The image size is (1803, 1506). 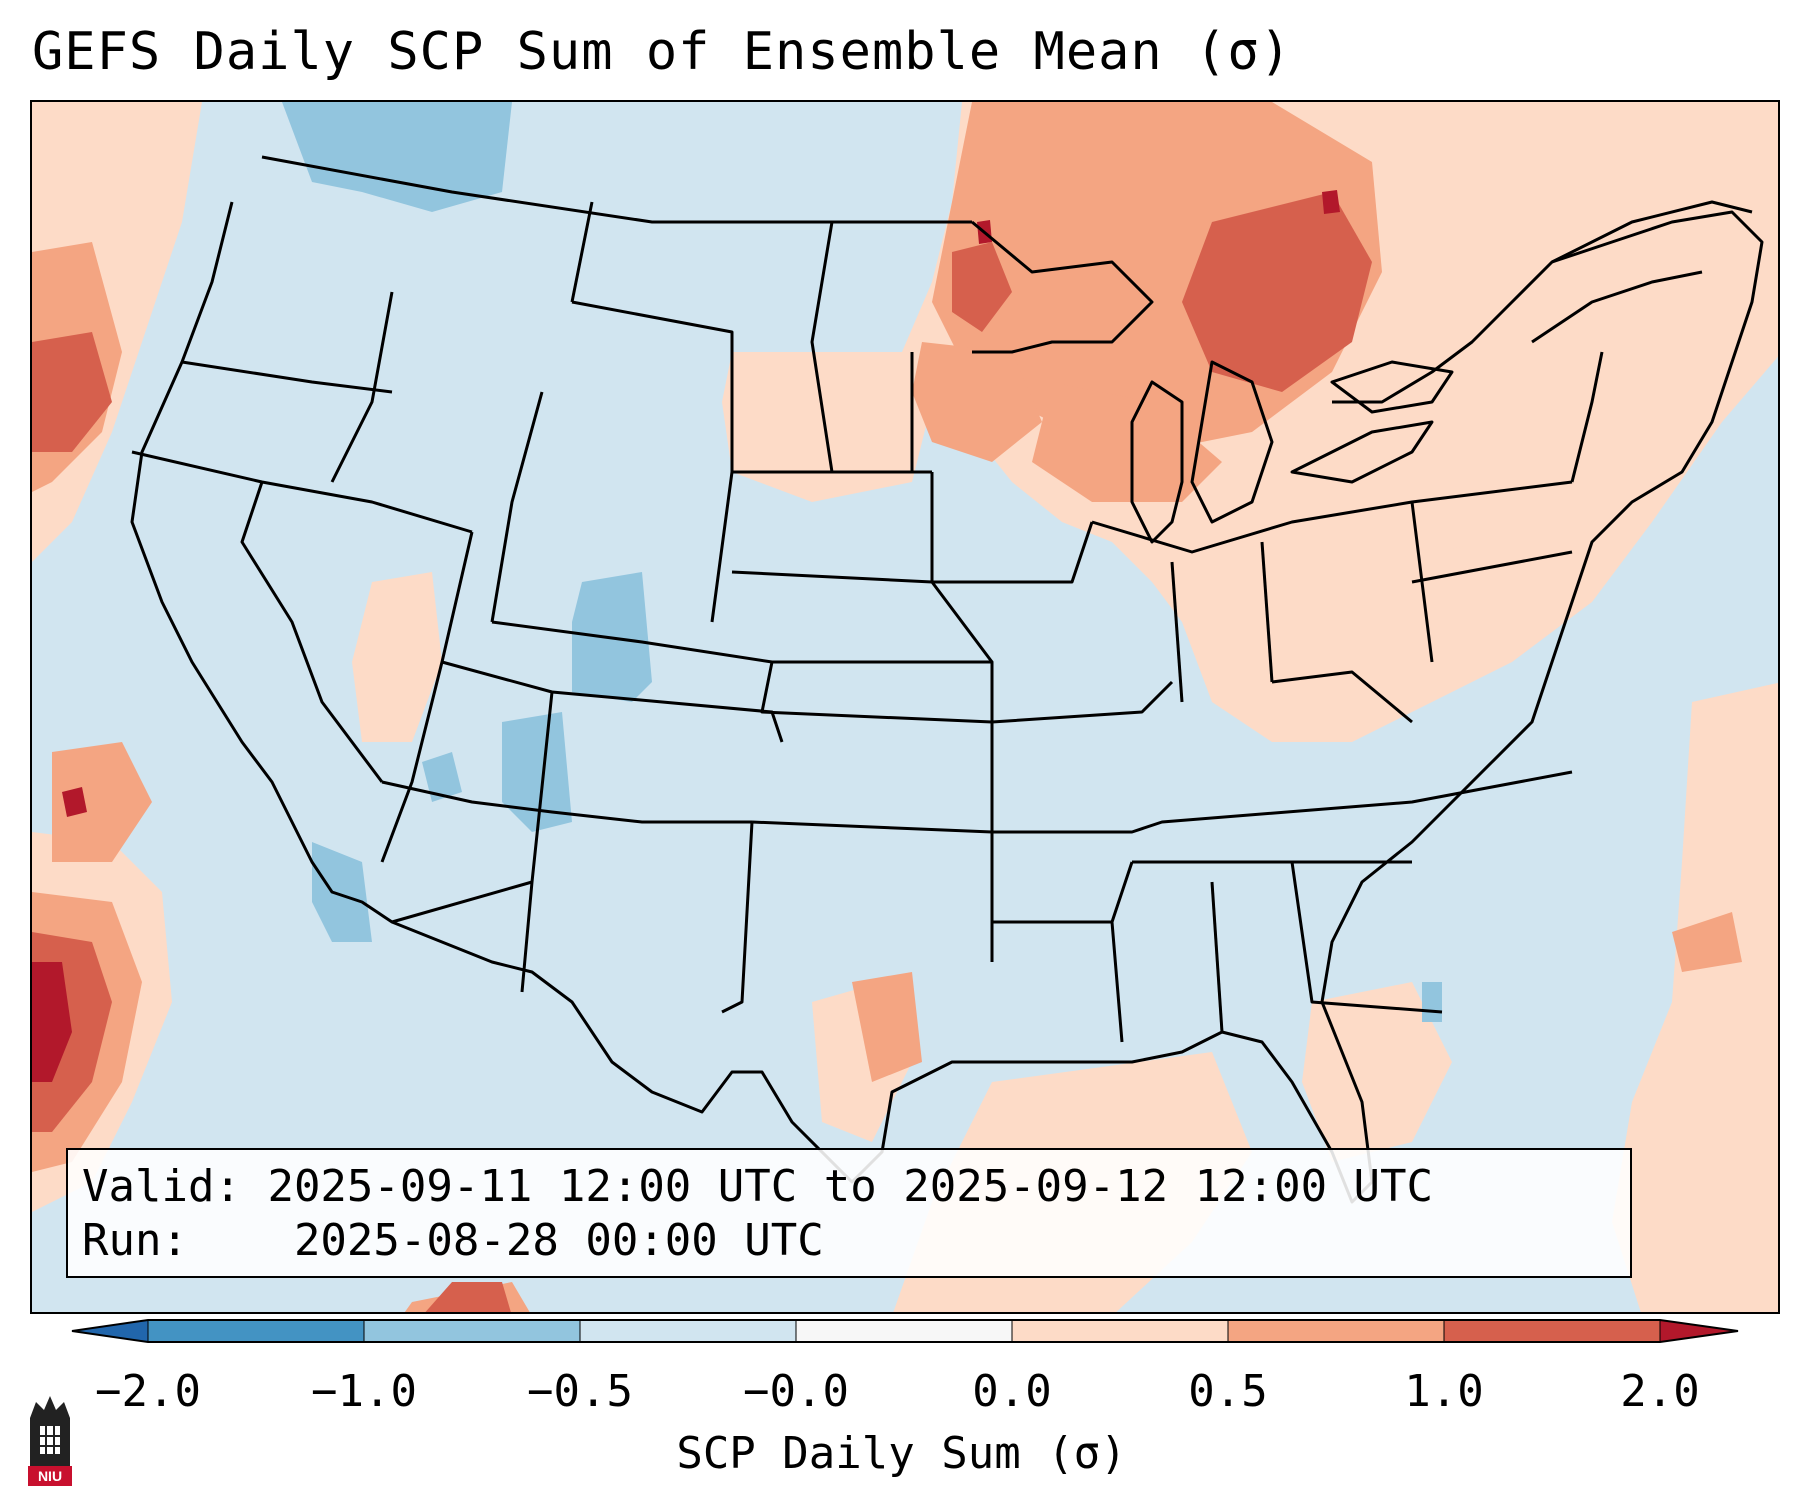 I want to click on map-title: GEFS Daily SCP Sum of Ensemble Mean (σ), so click(x=662, y=52).